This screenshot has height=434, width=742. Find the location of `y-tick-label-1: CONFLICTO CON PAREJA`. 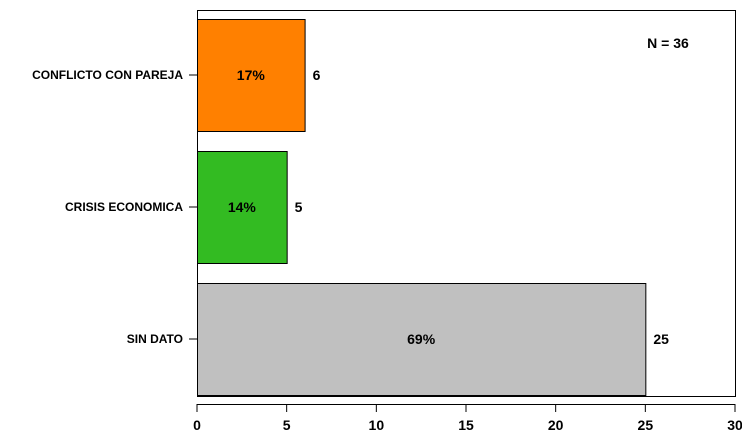

y-tick-label-1: CONFLICTO CON PAREJA is located at coordinates (107, 75).